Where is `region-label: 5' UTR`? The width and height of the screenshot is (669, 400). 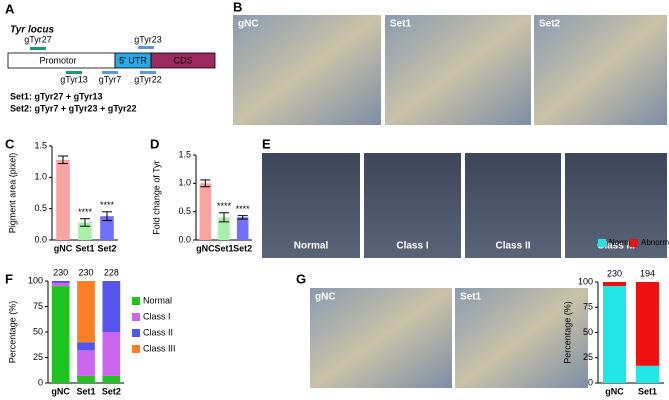 region-label: 5' UTR is located at coordinates (133, 60).